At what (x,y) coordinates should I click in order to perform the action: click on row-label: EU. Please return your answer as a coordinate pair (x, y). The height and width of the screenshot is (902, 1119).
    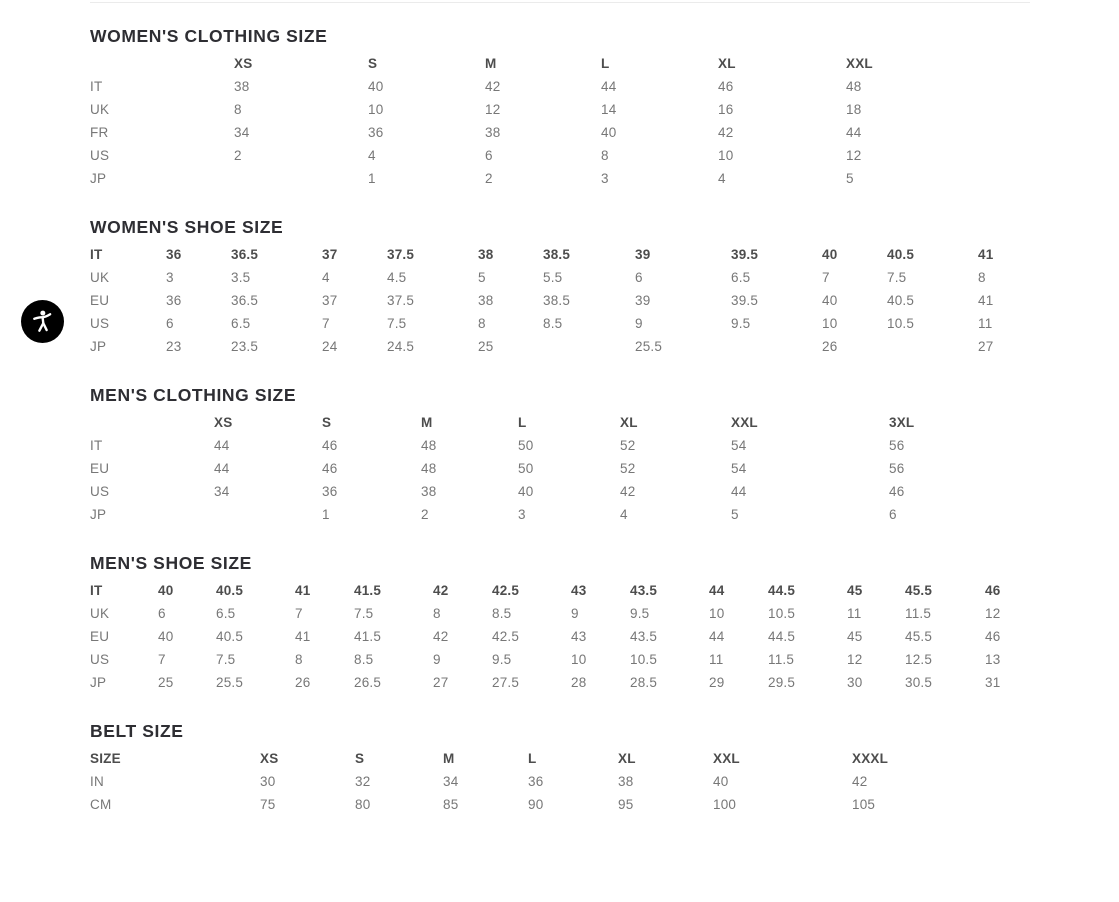
    Looking at the image, I should click on (100, 636).